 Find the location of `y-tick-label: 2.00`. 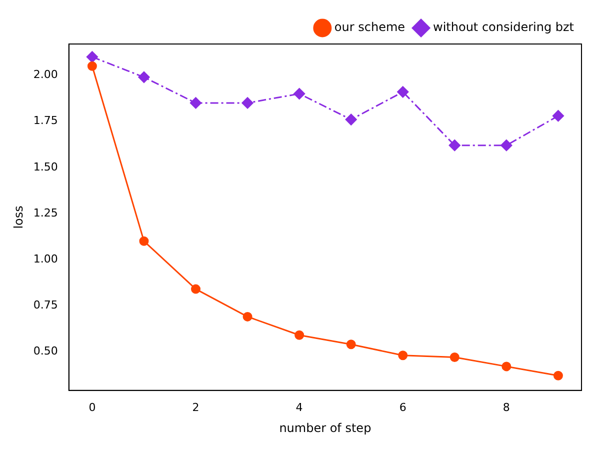

y-tick-label: 2.00 is located at coordinates (45, 75).